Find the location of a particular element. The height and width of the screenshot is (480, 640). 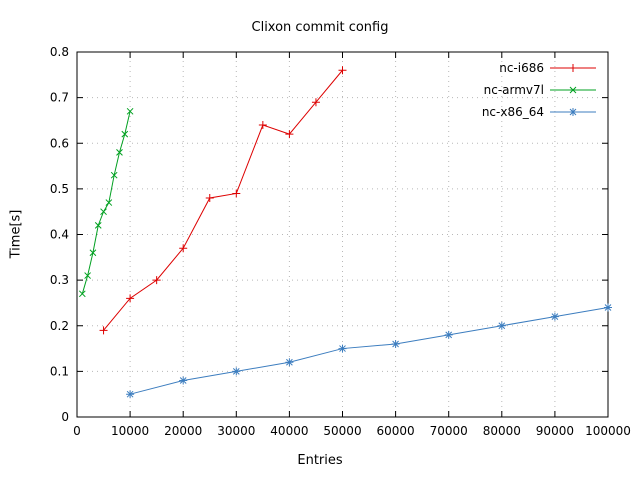

series-nc-armv7l is located at coordinates (106, 202).